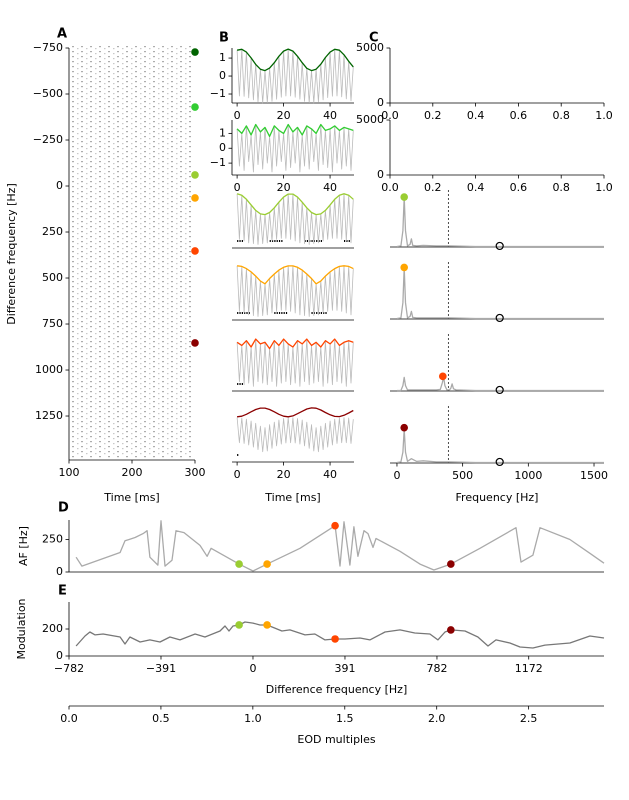 This screenshot has width=629, height=800. Describe the element at coordinates (52, 323) in the screenshot. I see `y-tick-label: 750` at that location.